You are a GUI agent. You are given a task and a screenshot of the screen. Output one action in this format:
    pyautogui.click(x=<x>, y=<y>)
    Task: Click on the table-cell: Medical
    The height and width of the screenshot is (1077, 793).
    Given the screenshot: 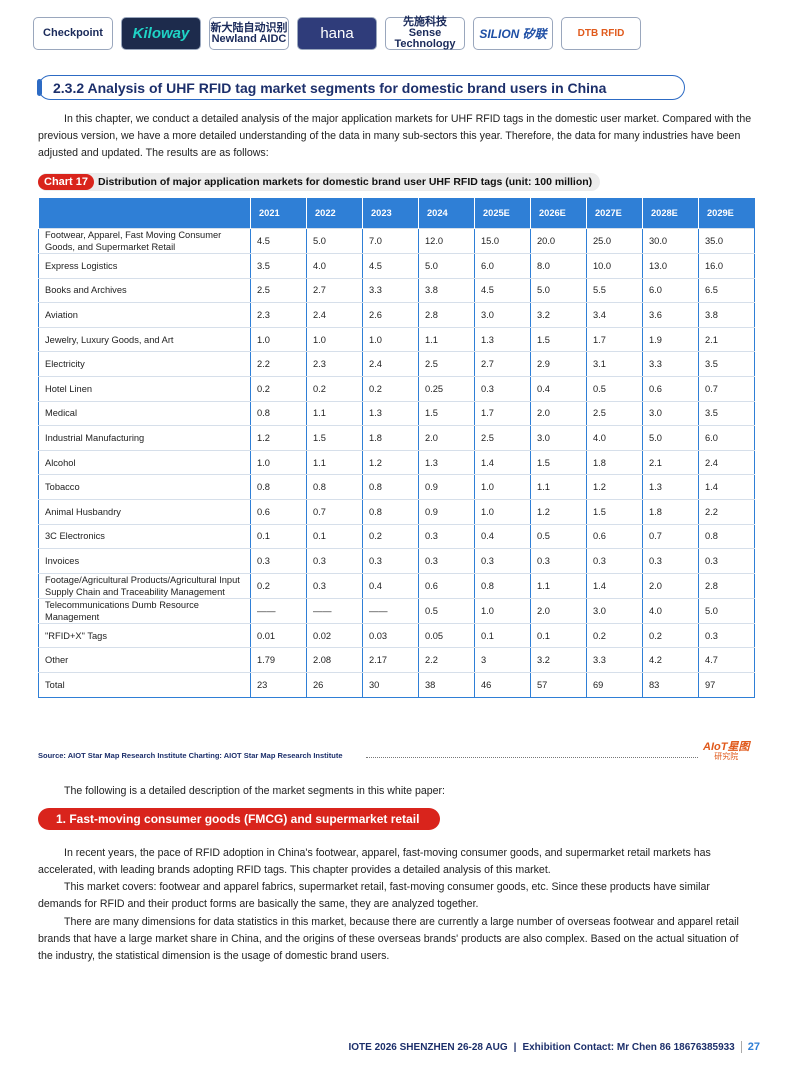 What is the action you would take?
    pyautogui.click(x=144, y=413)
    